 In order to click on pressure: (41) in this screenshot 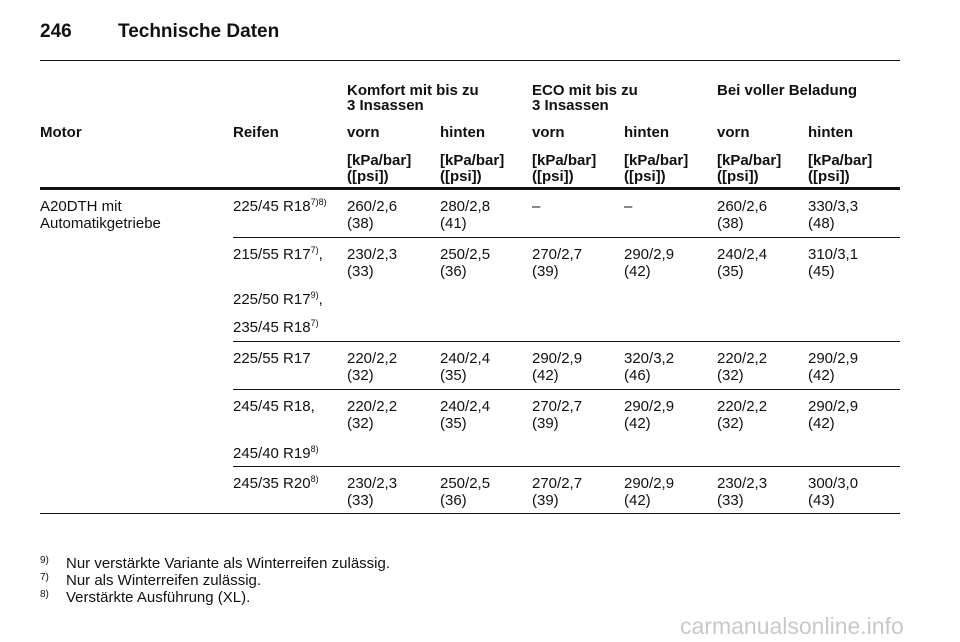, I will do `click(453, 223)`.